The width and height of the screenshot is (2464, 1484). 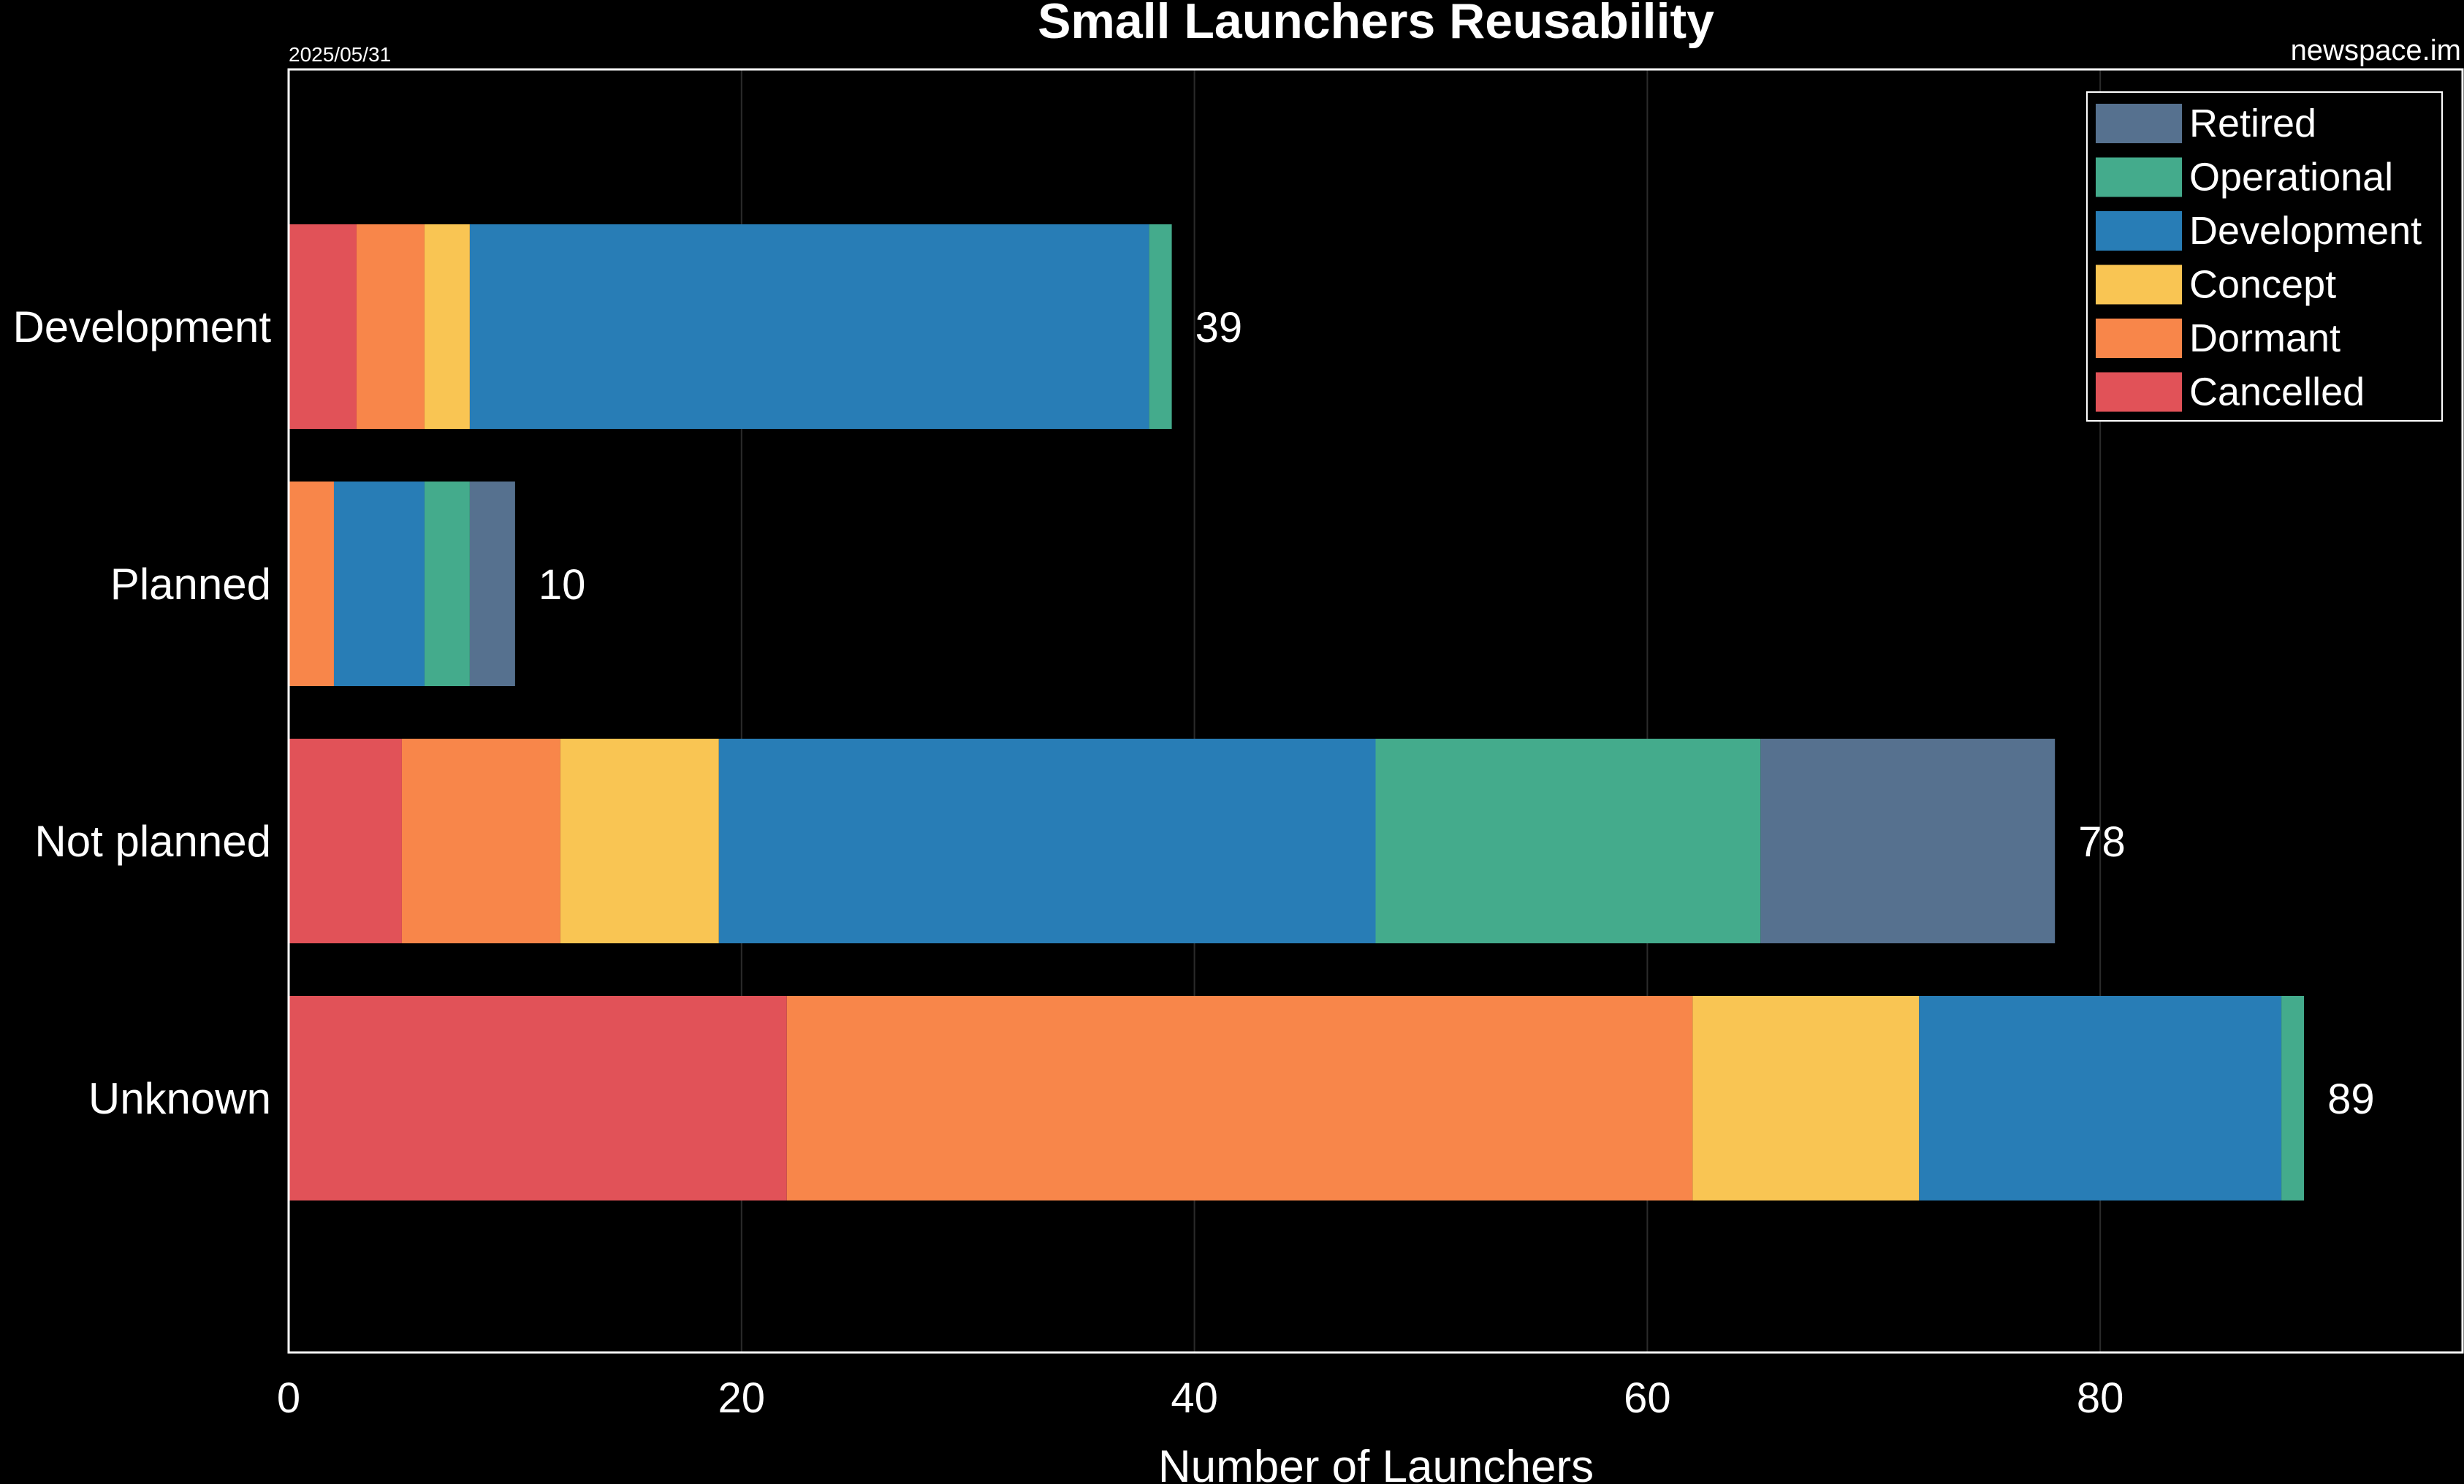 What do you see at coordinates (179, 1098) in the screenshot?
I see `y-category-label: Unknown` at bounding box center [179, 1098].